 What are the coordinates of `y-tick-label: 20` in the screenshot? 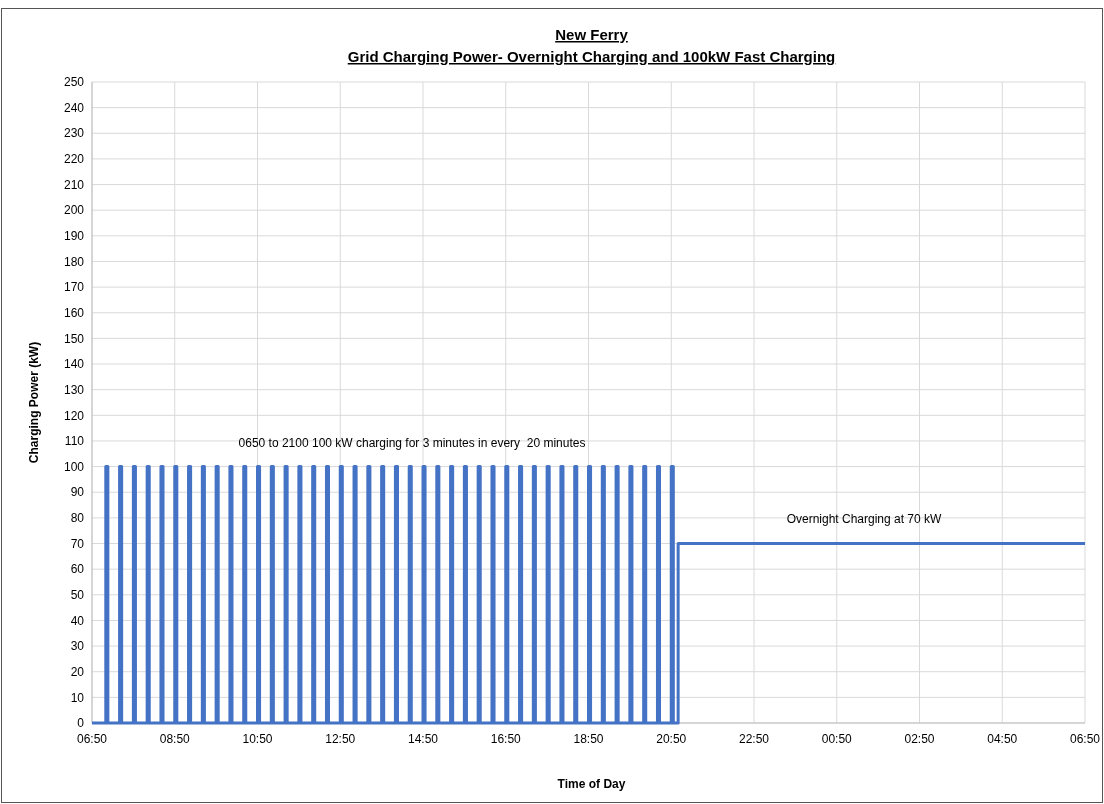 It's located at (77, 671).